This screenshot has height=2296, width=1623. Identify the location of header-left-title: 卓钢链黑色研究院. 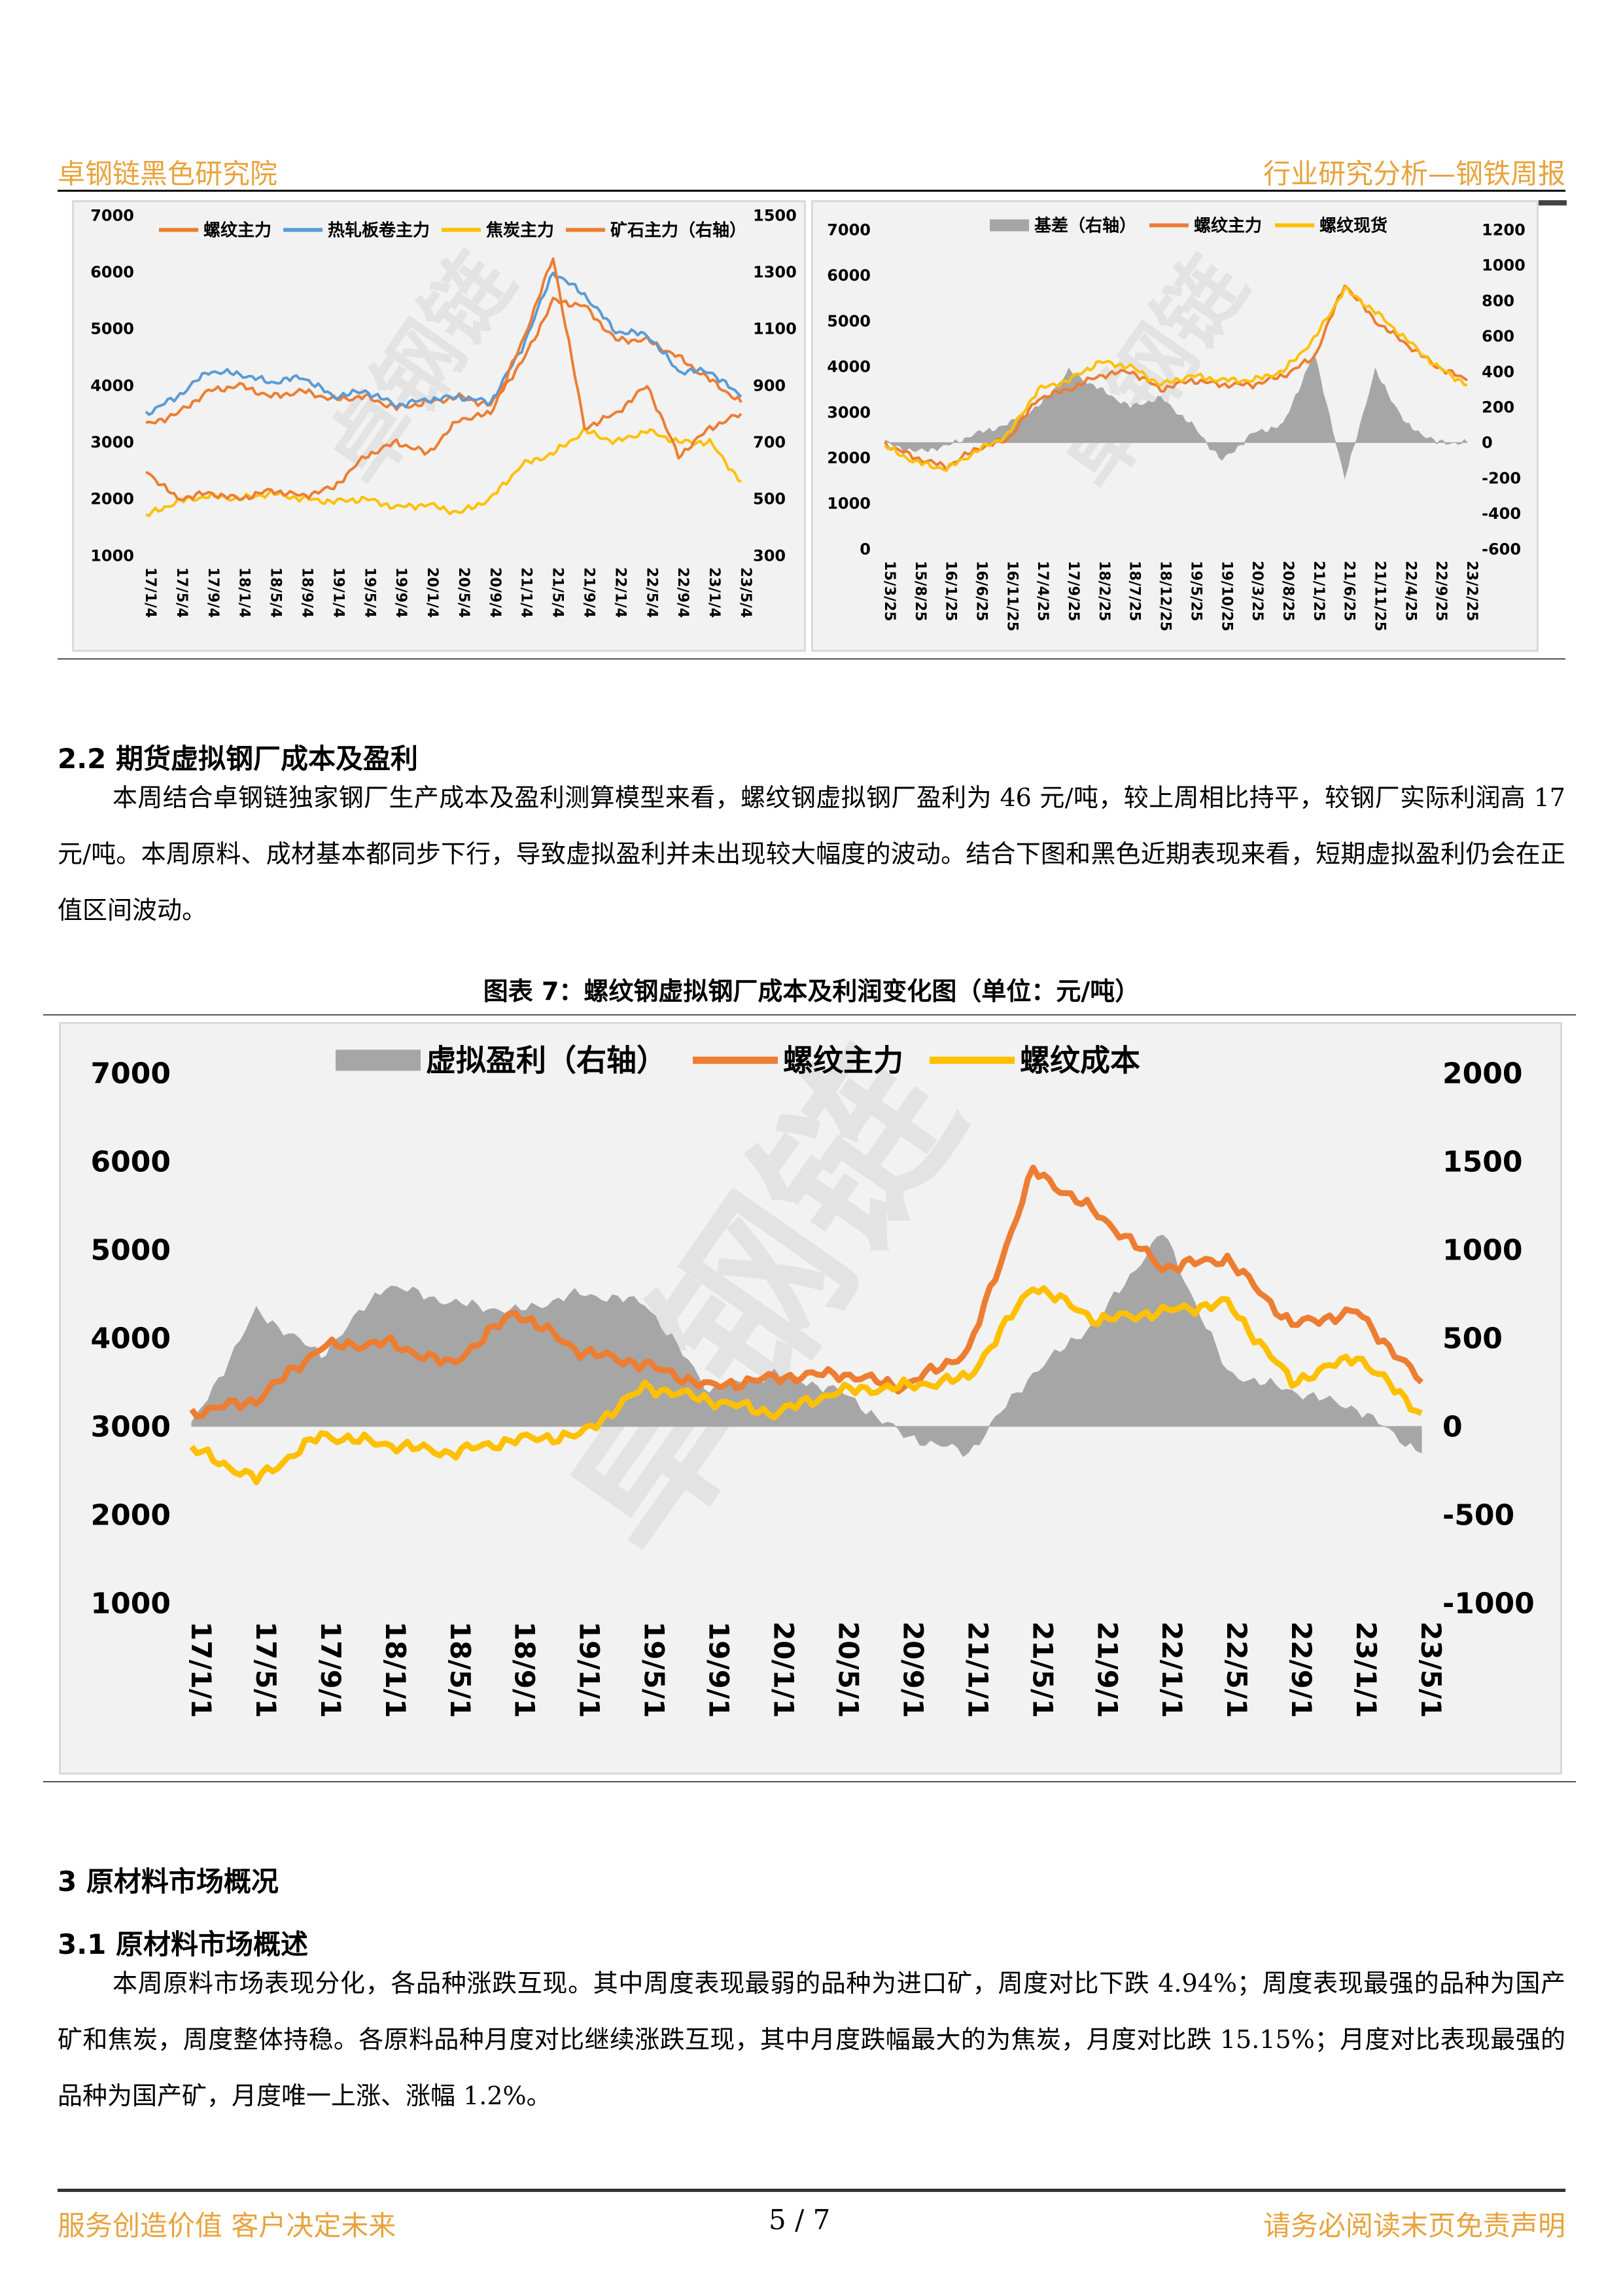
(168, 174).